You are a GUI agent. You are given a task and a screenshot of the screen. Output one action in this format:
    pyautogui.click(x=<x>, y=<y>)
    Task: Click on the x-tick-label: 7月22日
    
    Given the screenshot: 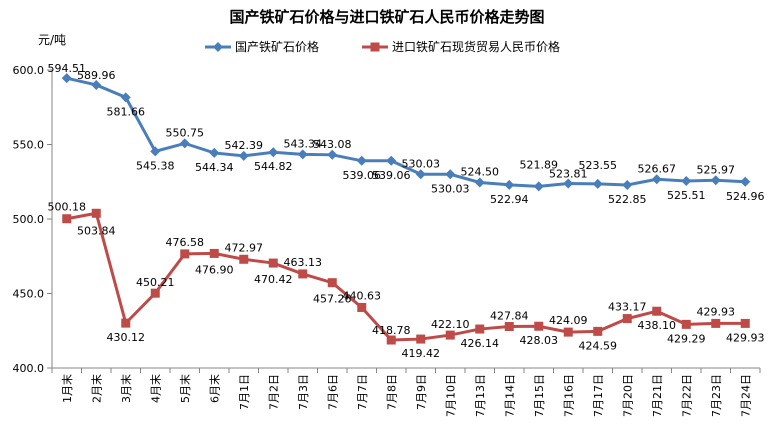 What is the action you would take?
    pyautogui.click(x=686, y=395)
    